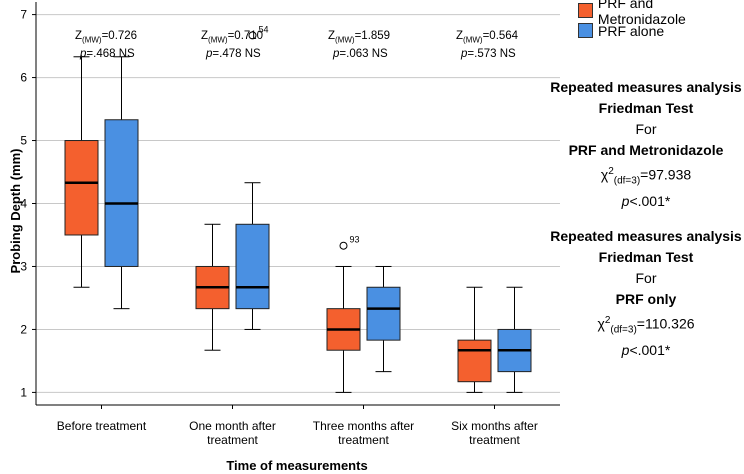 The width and height of the screenshot is (744, 474). I want to click on comparison-annotation: Z(MW)=0.564 p=.573 NS, so click(487, 45).